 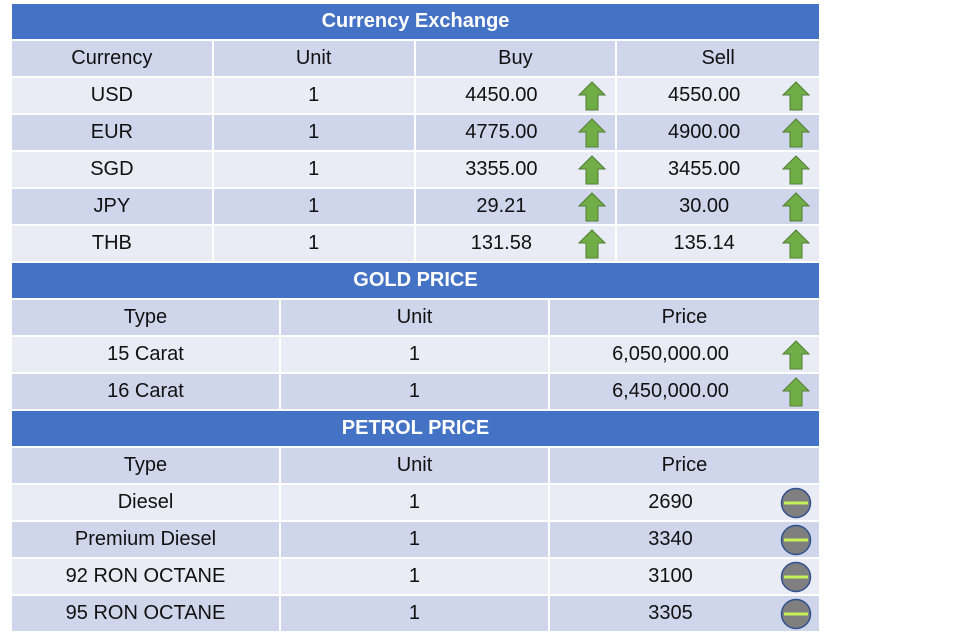 What do you see at coordinates (315, 58) in the screenshot?
I see `currency-header-unit: Unit` at bounding box center [315, 58].